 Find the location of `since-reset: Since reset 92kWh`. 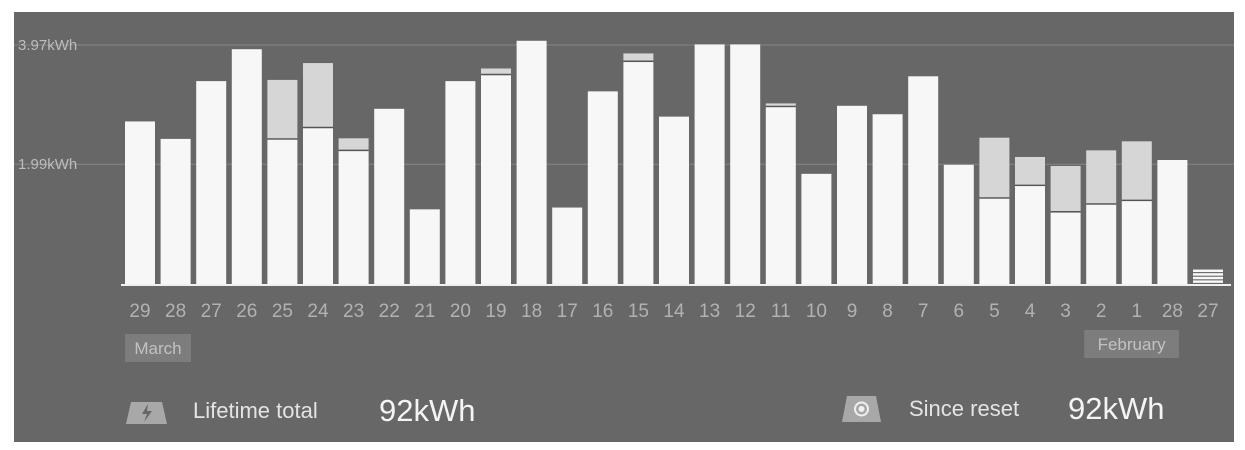

since-reset: Since reset 92kWh is located at coordinates (1003, 408).